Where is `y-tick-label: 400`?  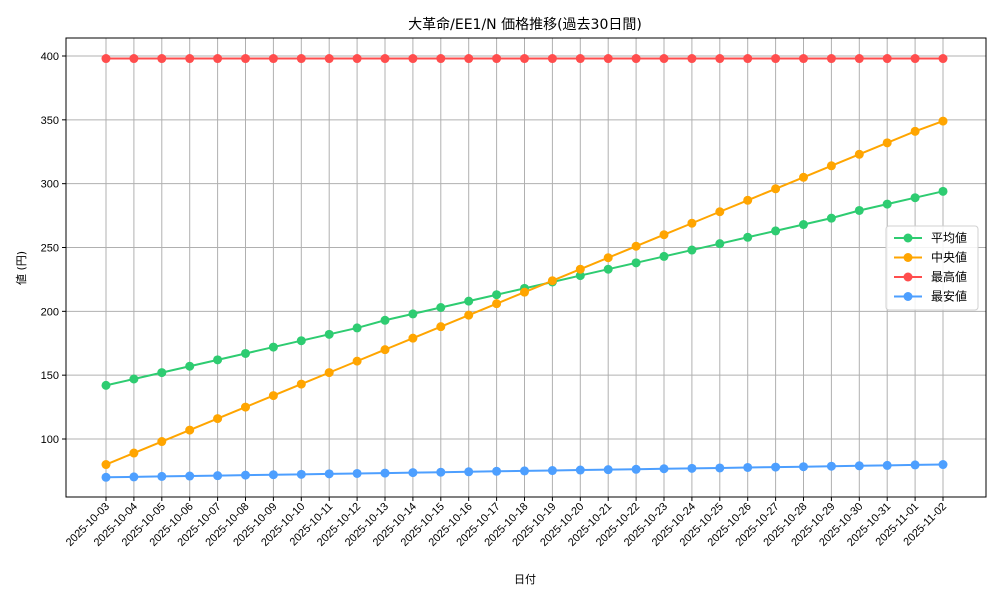
y-tick-label: 400 is located at coordinates (50, 57).